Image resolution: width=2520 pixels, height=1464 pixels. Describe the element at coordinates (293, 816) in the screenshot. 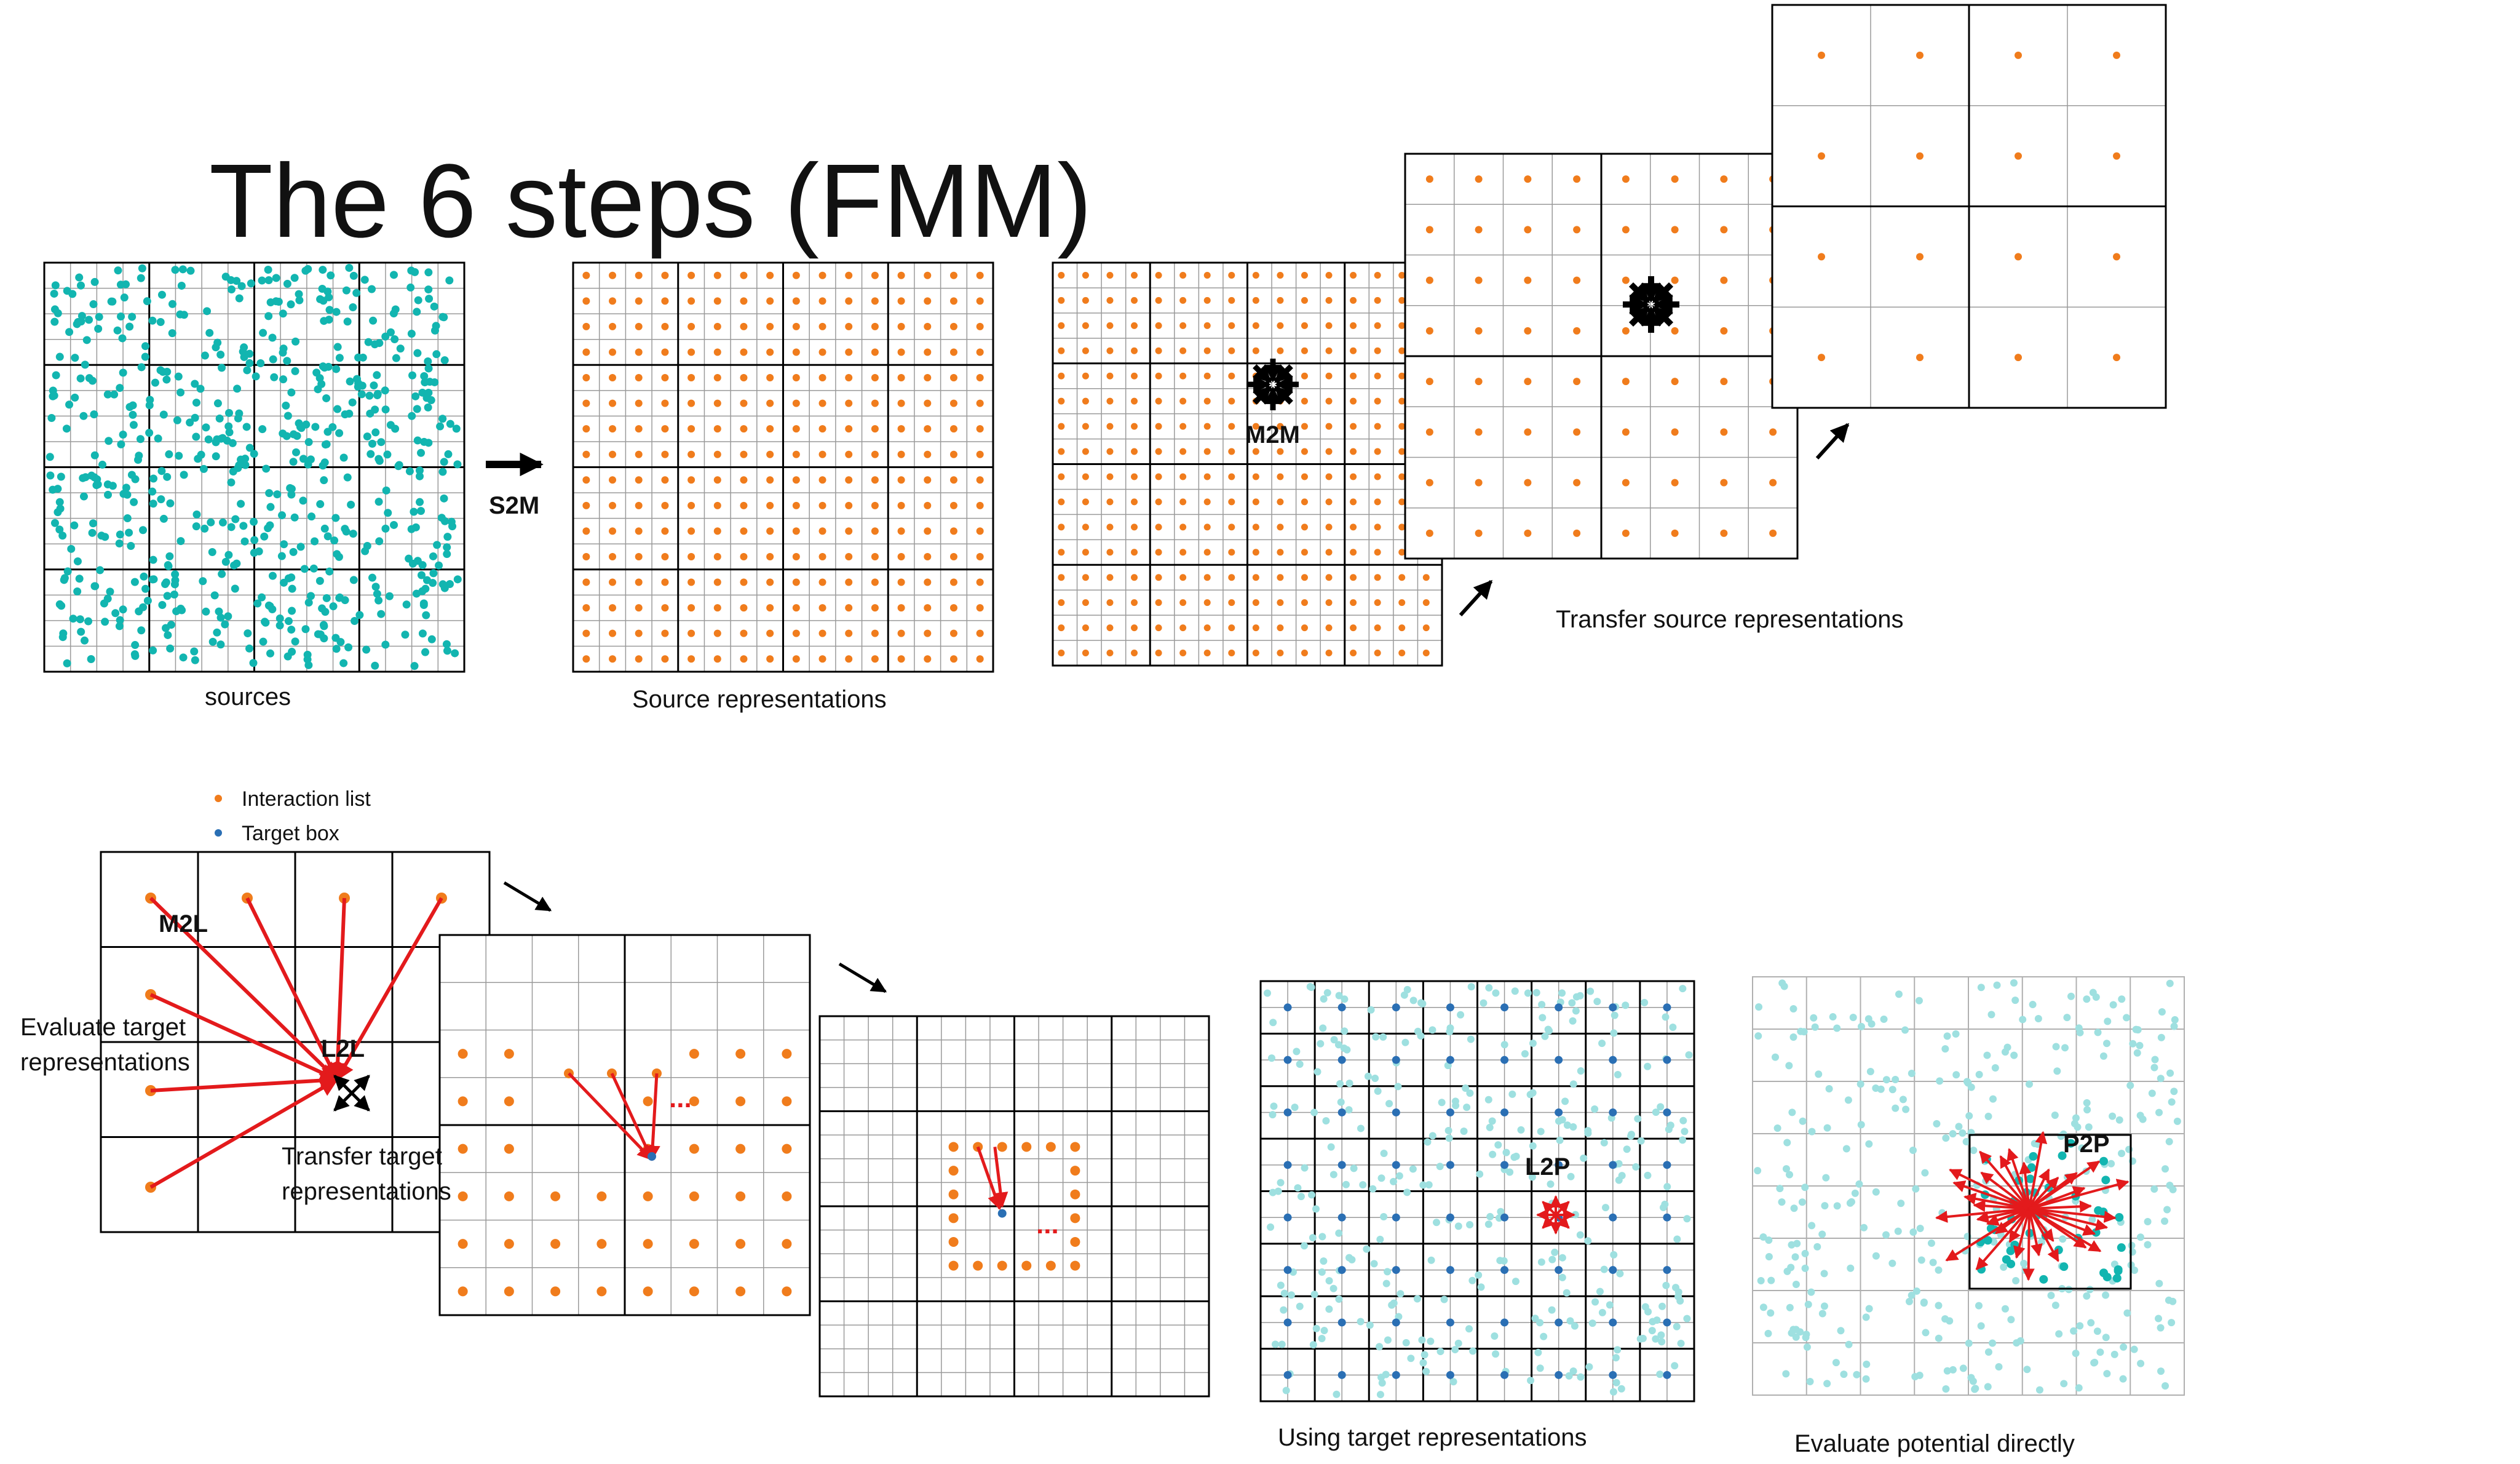

I see `legend: Interaction list Target box` at that location.